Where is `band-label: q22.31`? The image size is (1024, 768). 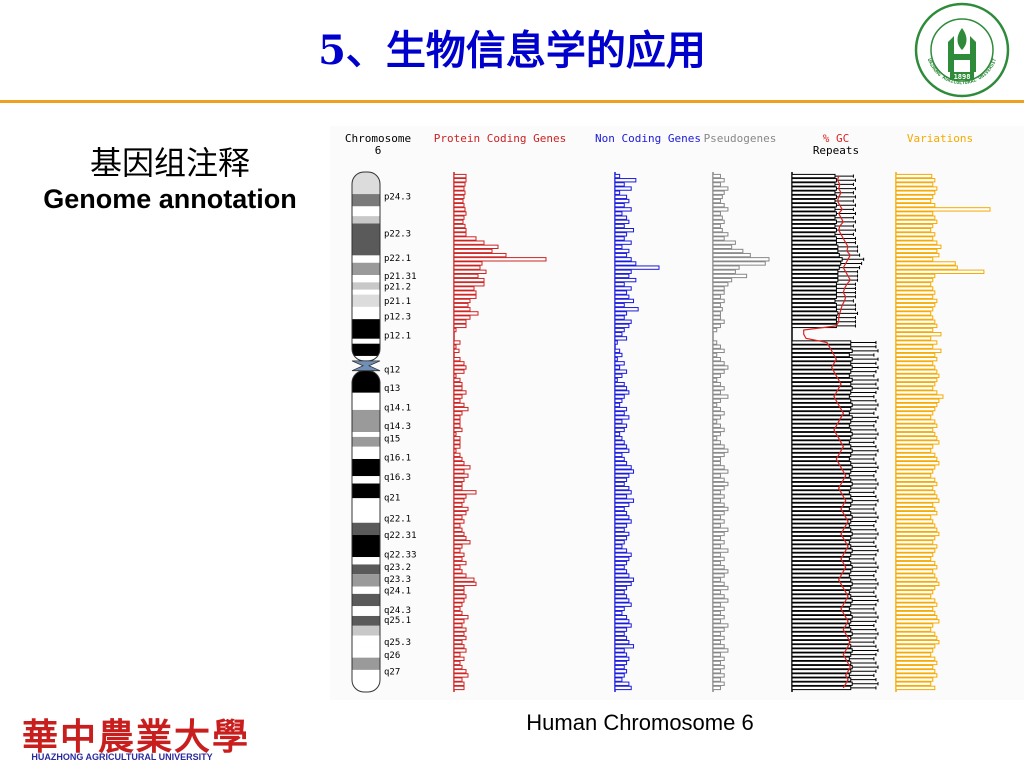 band-label: q22.31 is located at coordinates (400, 536).